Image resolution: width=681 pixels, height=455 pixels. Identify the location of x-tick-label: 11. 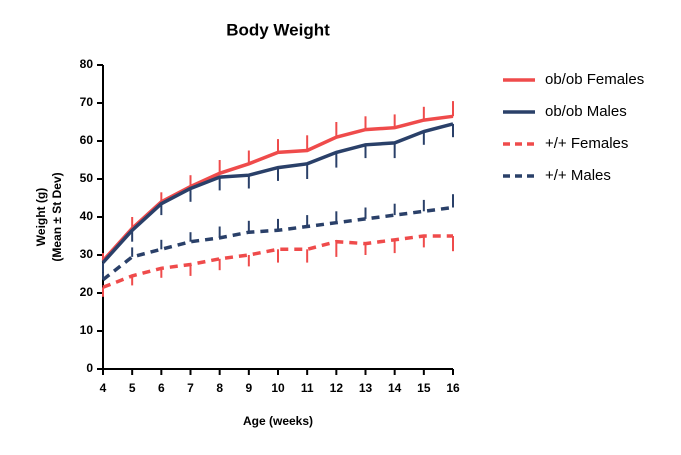
(307, 388).